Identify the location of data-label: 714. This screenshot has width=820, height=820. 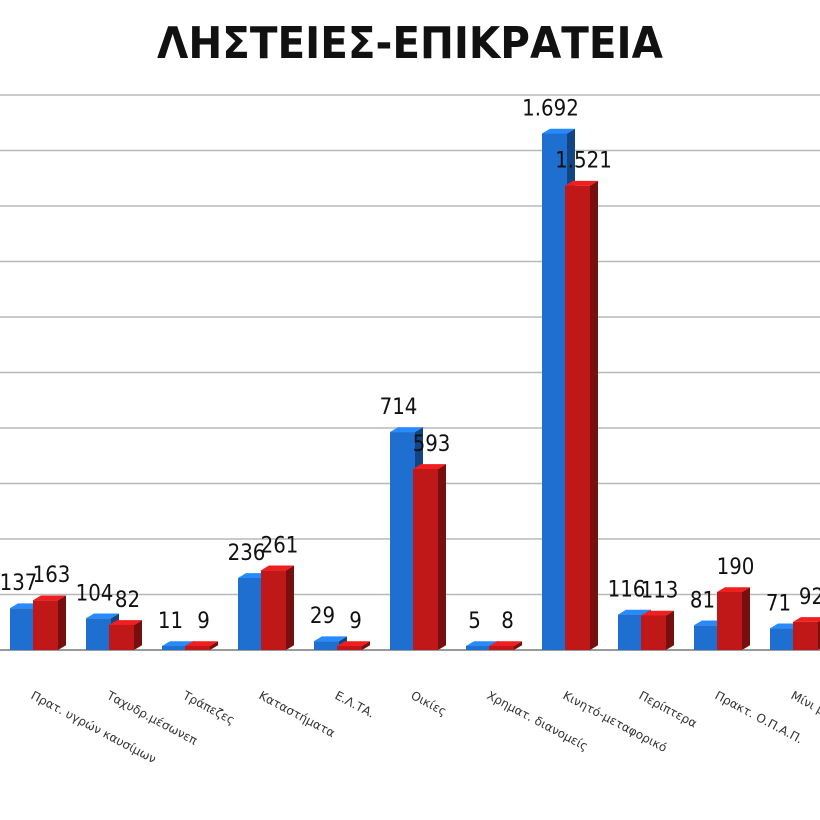
(399, 407).